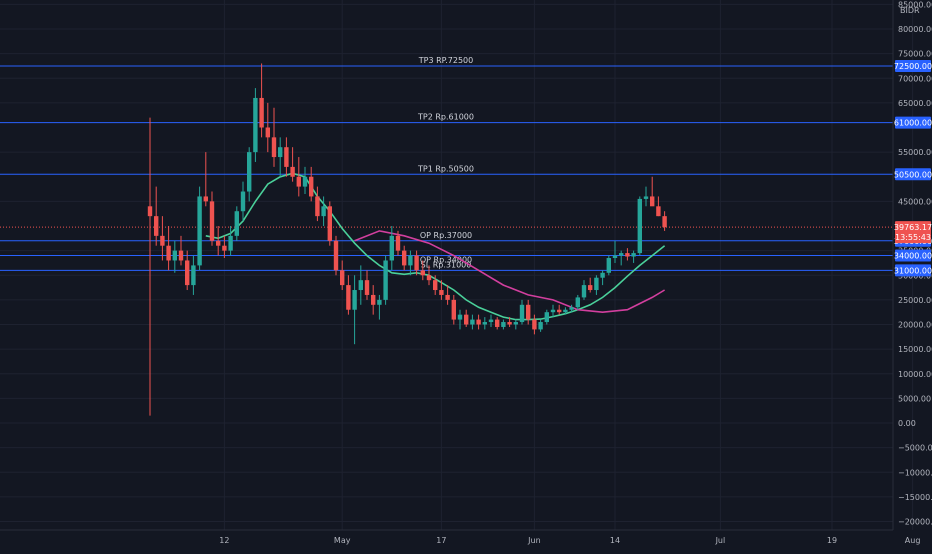 The height and width of the screenshot is (554, 932). Describe the element at coordinates (510, 272) in the screenshot. I see `moving-average-ma-magenta` at that location.